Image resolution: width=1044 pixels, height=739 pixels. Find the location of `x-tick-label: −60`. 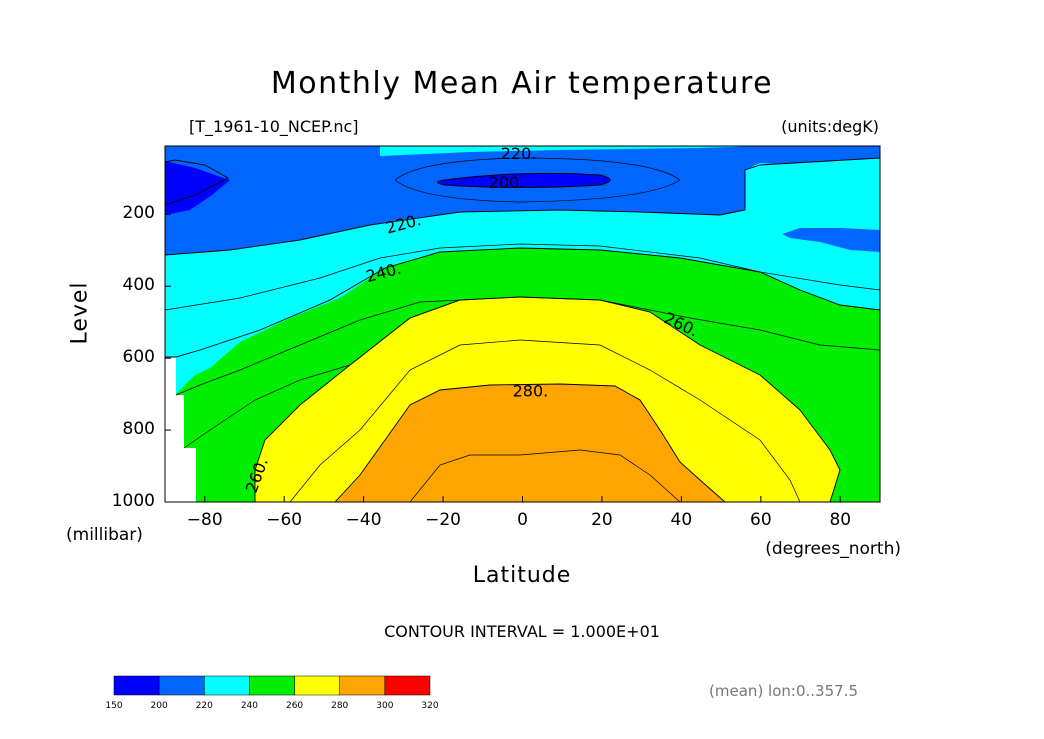

x-tick-label: −60 is located at coordinates (284, 520).